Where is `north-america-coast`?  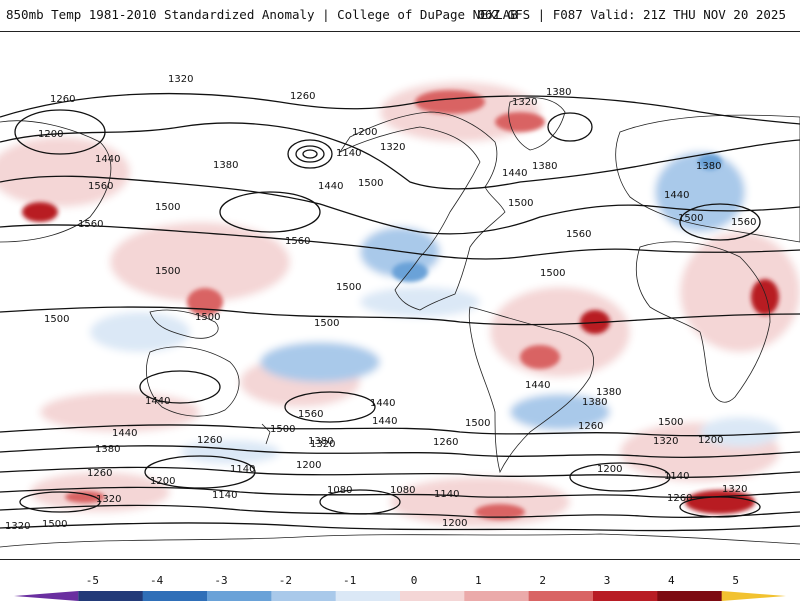 north-america-coast is located at coordinates (422, 211).